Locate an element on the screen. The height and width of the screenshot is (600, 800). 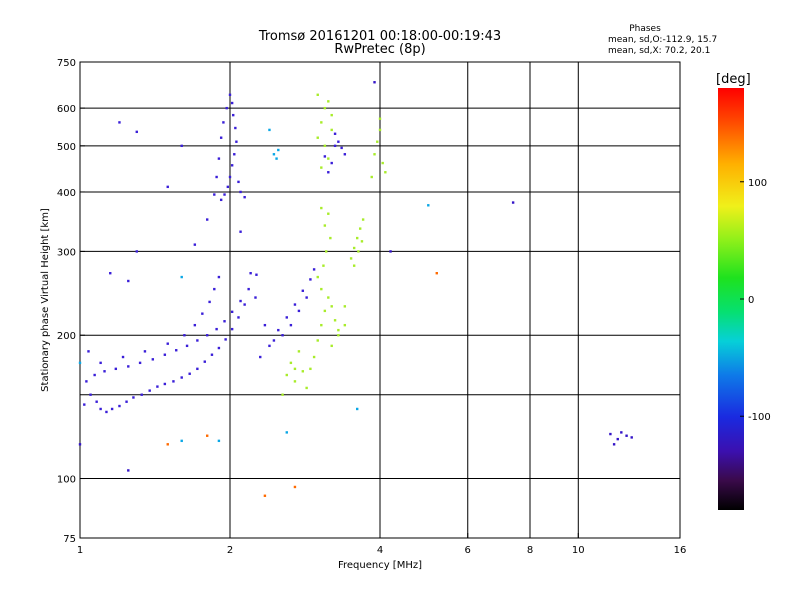
y-tick-label: 750 is located at coordinates (66, 63).